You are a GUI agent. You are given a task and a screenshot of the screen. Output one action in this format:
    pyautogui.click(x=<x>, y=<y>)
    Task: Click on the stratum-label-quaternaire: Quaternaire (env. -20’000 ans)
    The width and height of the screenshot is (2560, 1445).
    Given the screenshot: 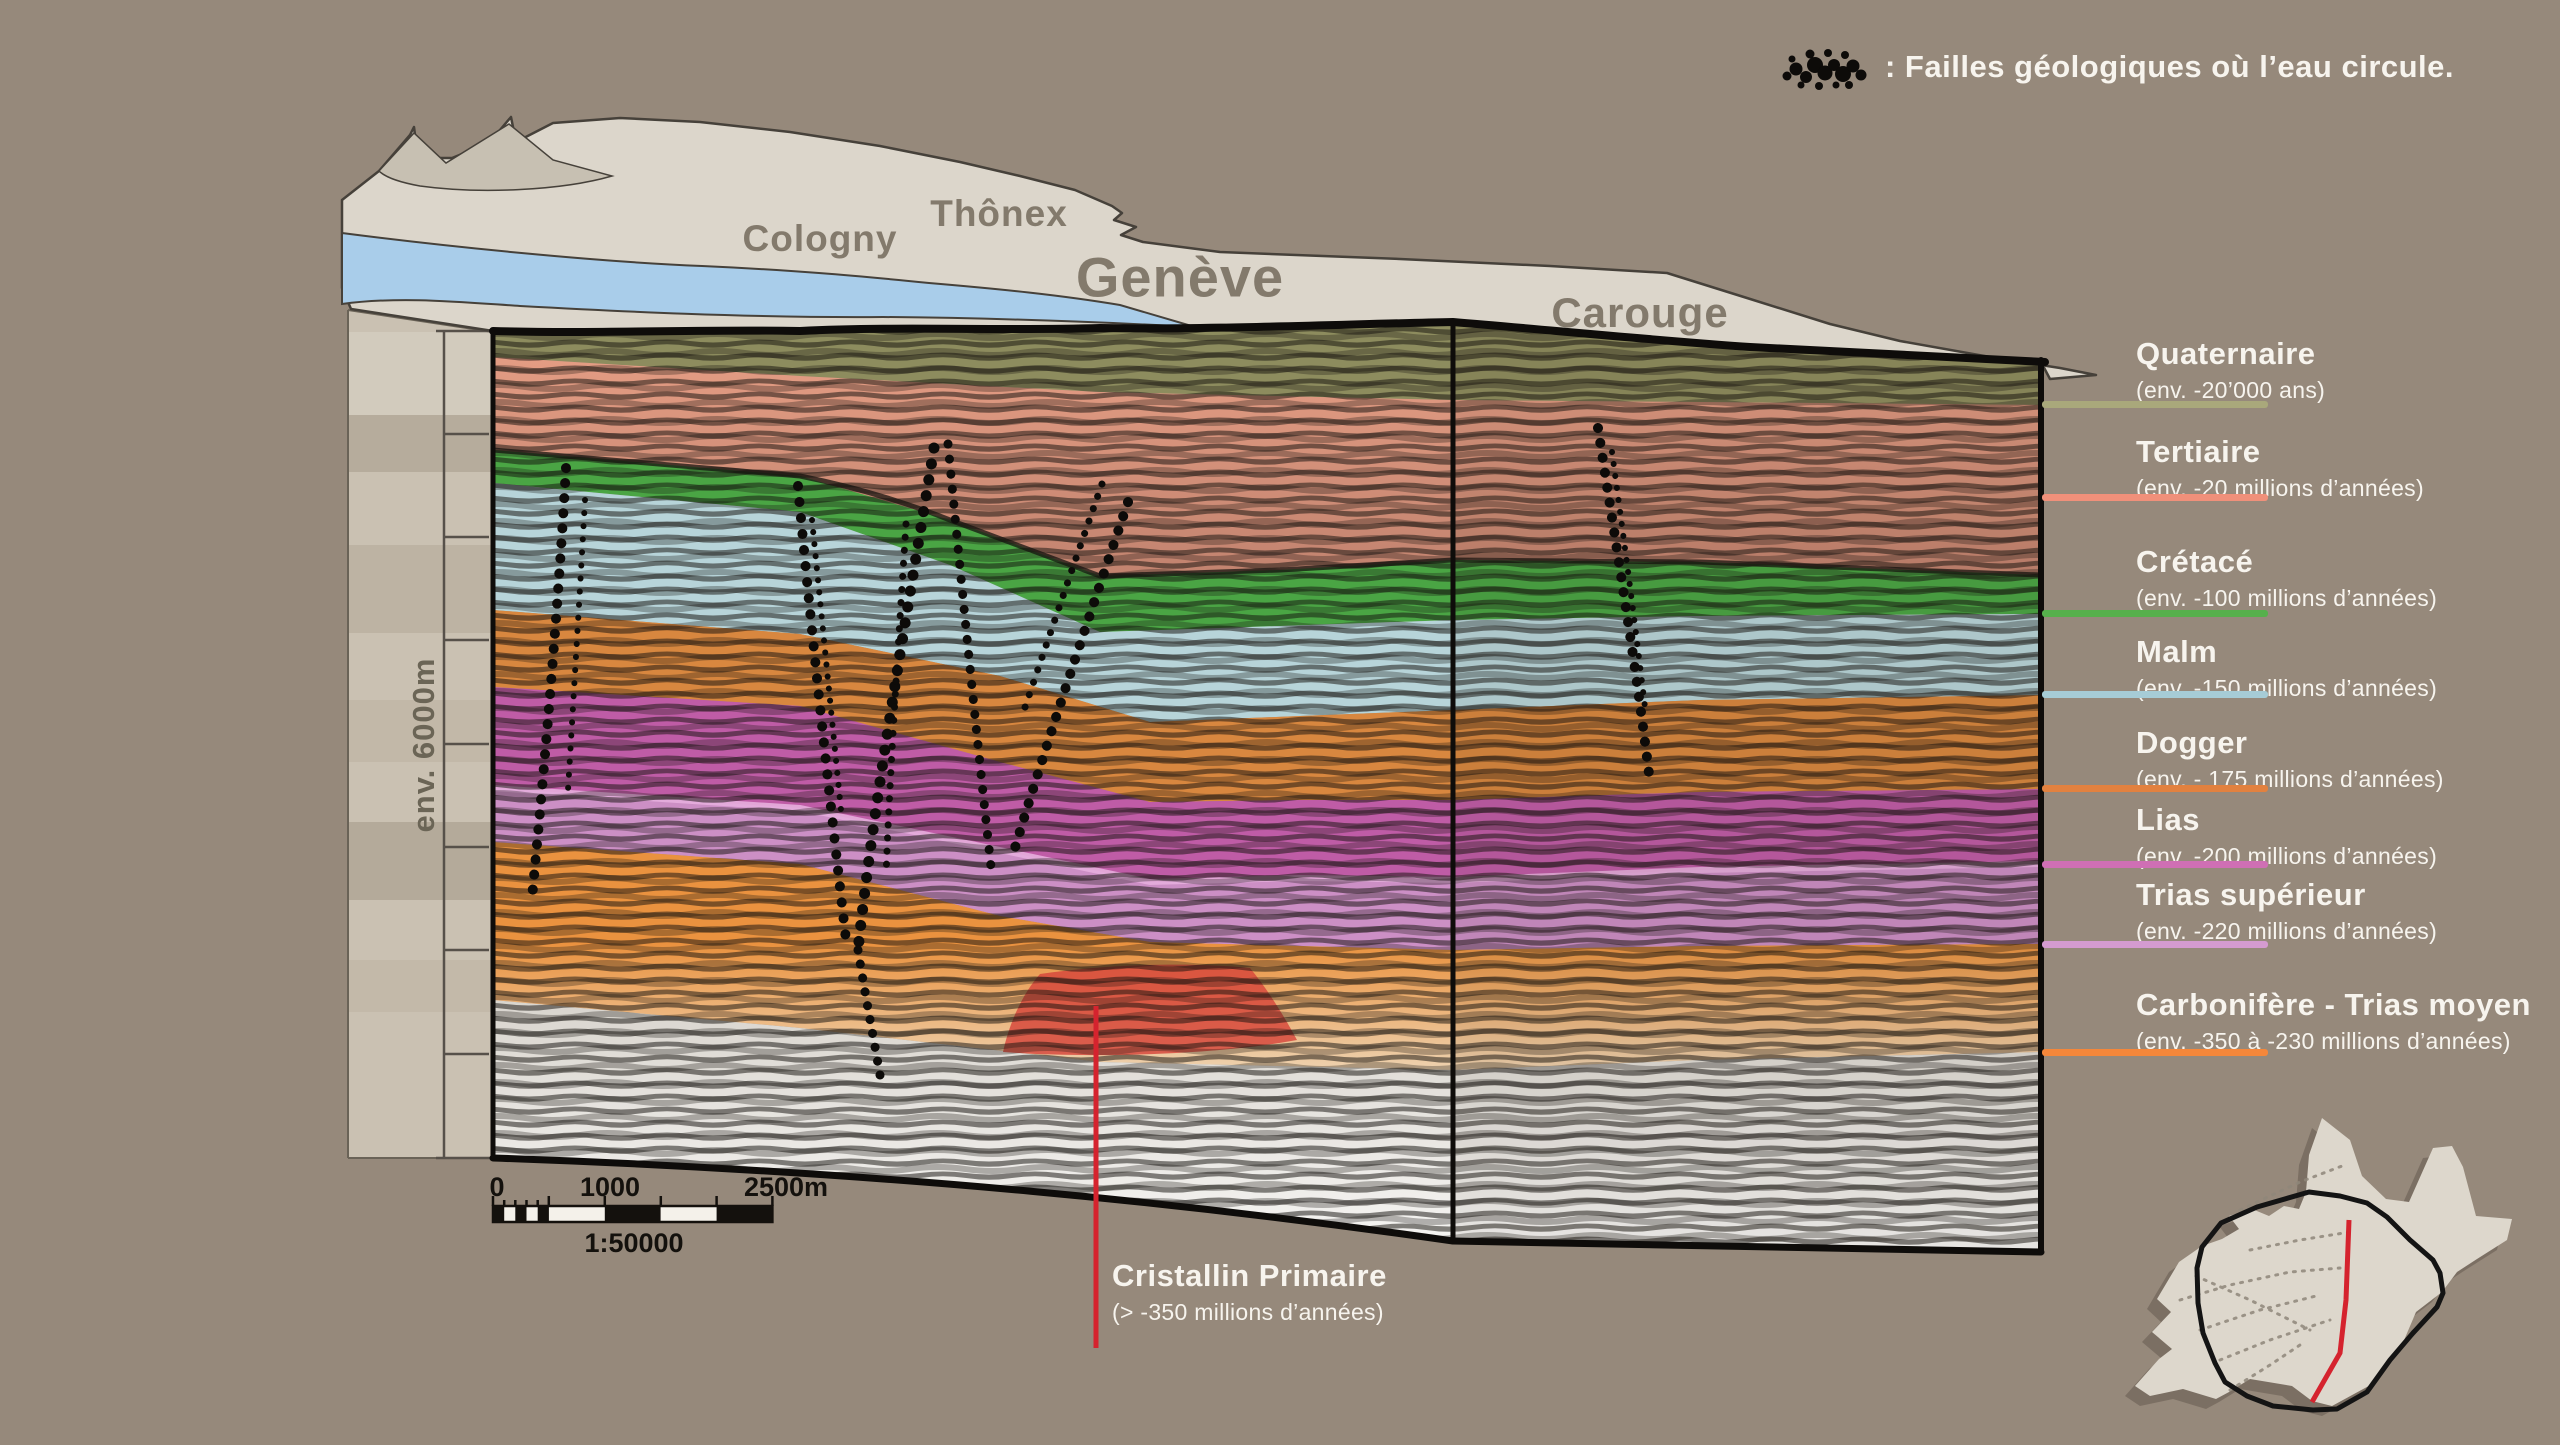 What is the action you would take?
    pyautogui.click(x=2230, y=371)
    